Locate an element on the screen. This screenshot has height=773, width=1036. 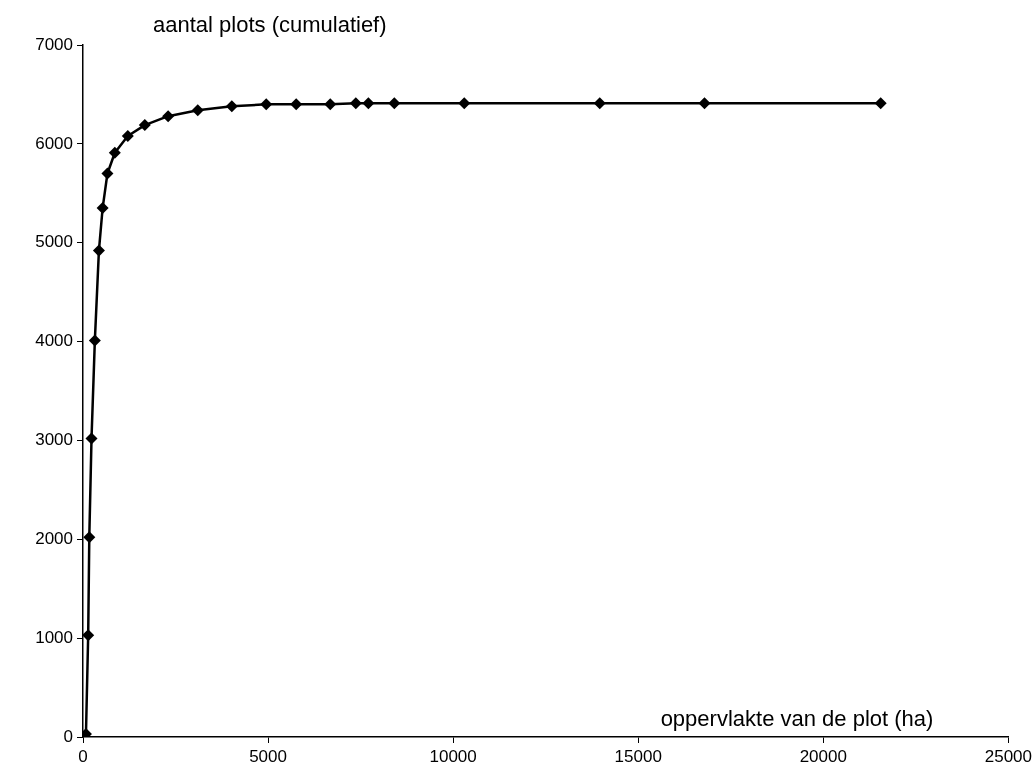
y-tick-label: 4000 is located at coordinates (54, 341).